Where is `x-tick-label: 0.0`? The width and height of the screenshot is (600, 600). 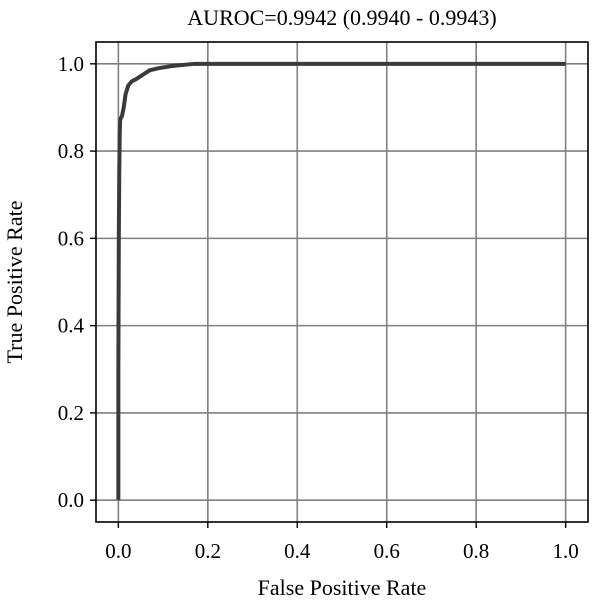
x-tick-label: 0.0 is located at coordinates (118, 551).